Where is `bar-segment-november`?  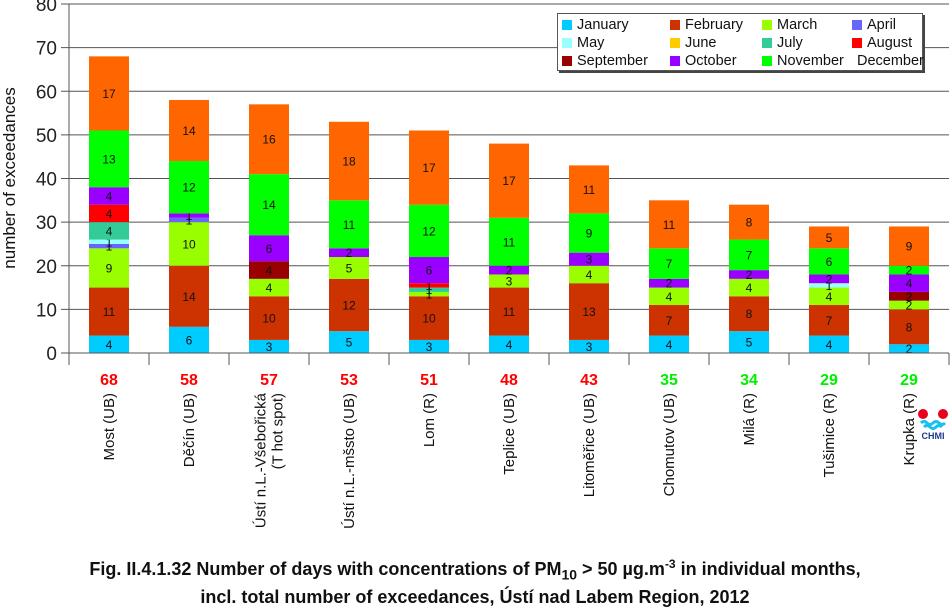 bar-segment-november is located at coordinates (269, 205).